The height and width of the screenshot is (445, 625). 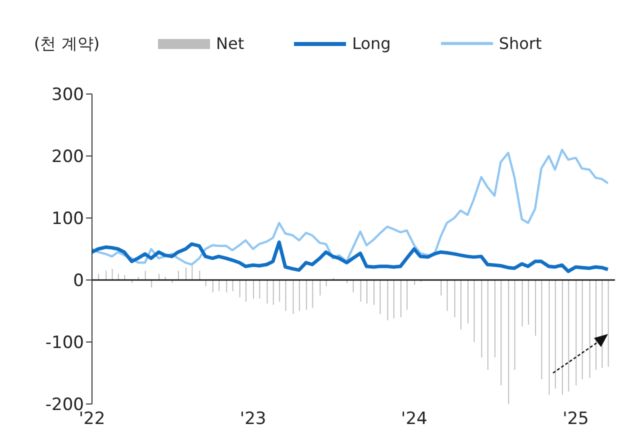 What do you see at coordinates (371, 43) in the screenshot?
I see `legend-label: Long` at bounding box center [371, 43].